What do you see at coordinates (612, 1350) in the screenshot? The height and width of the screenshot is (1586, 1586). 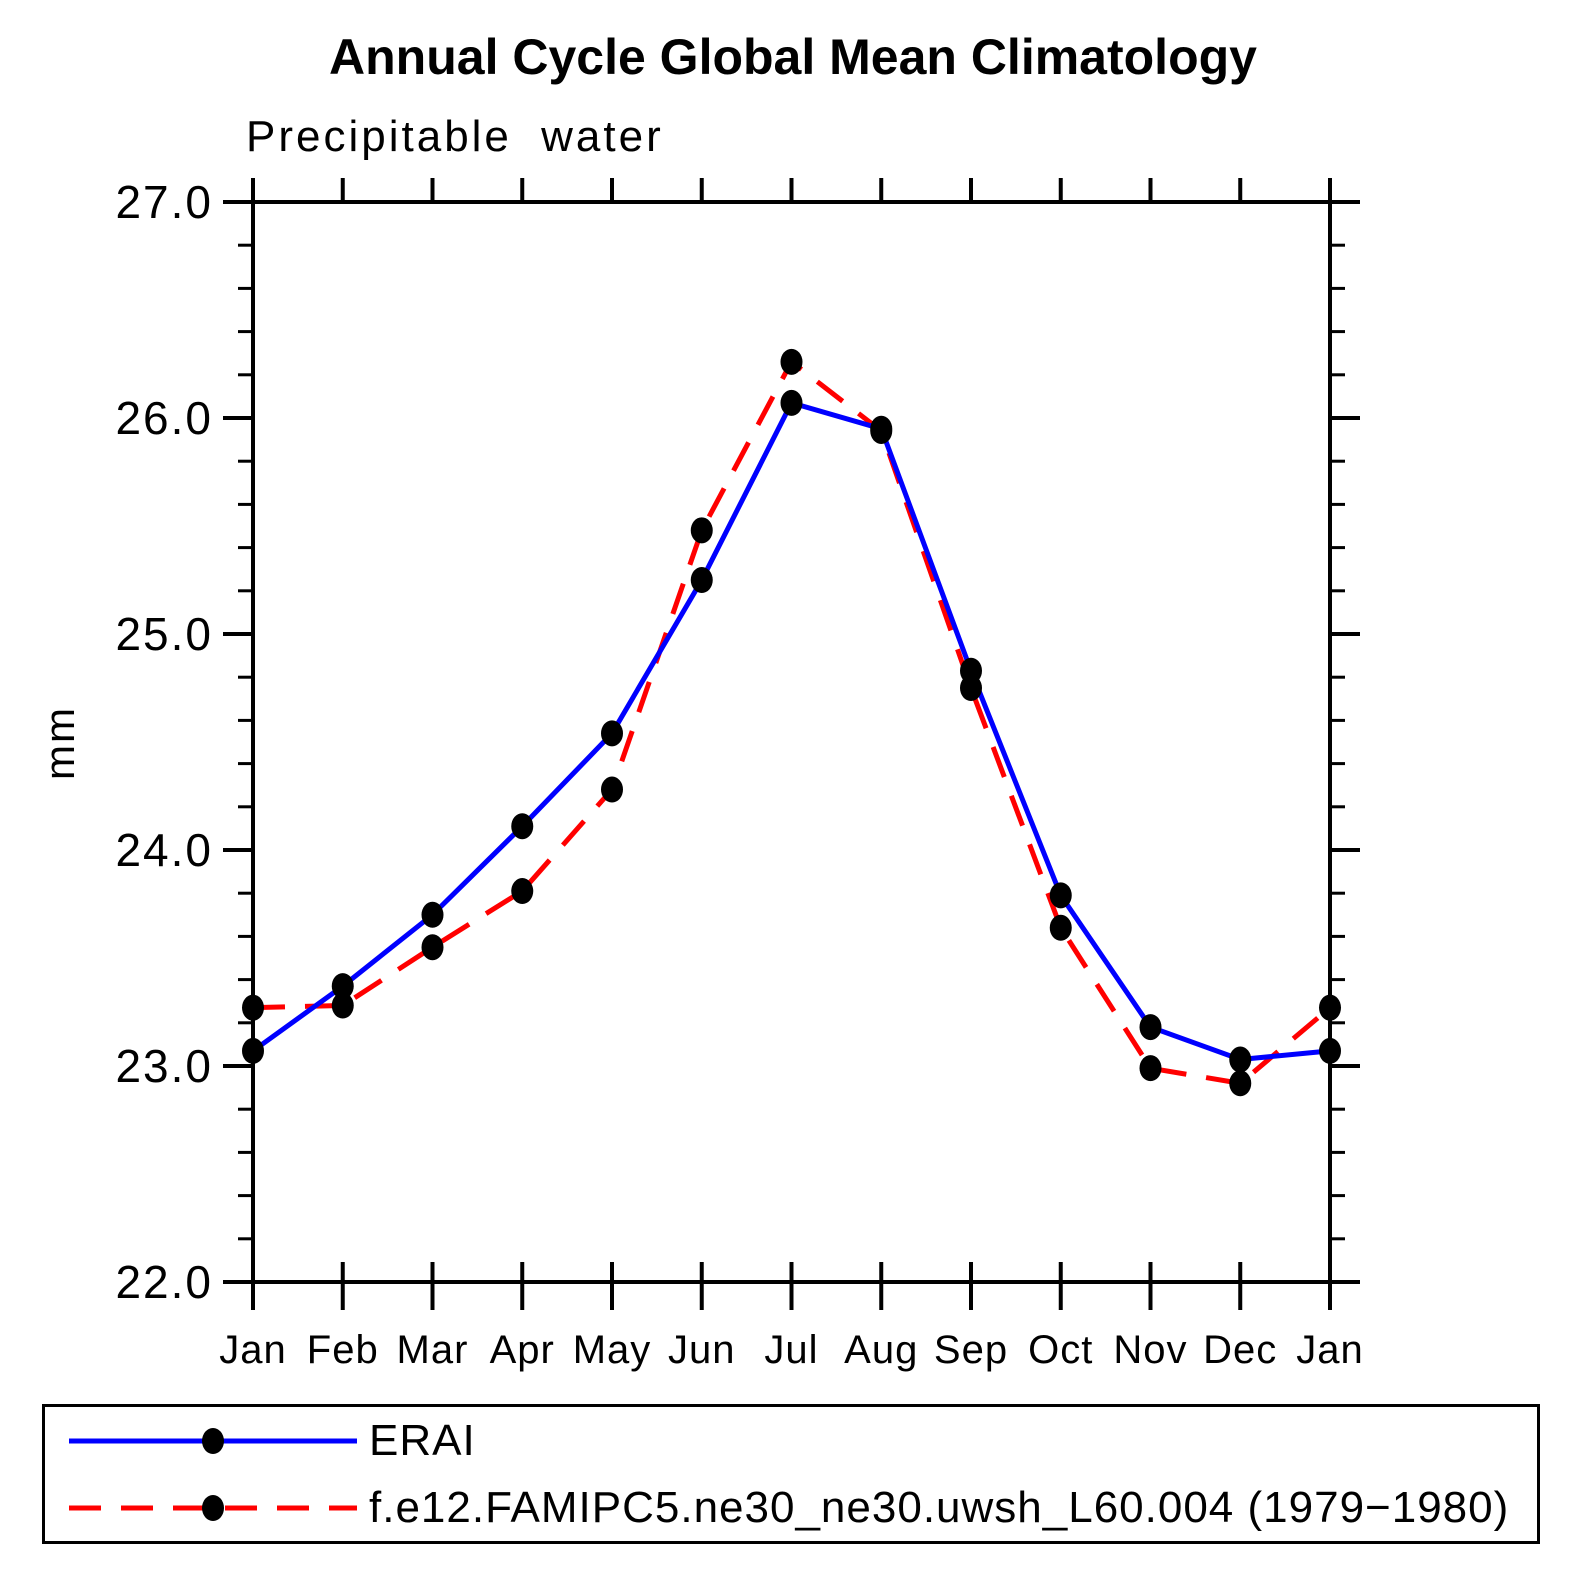 I see `x-tick-label: May` at bounding box center [612, 1350].